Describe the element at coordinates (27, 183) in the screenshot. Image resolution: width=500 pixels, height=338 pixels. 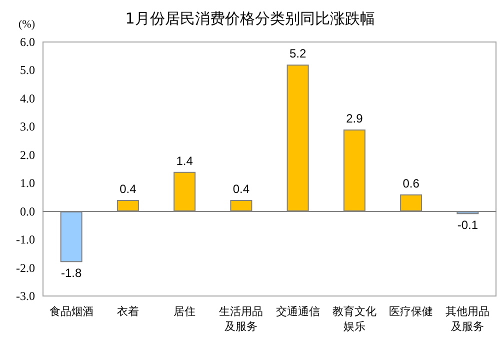
I see `y-tick-label: 1.0` at that location.